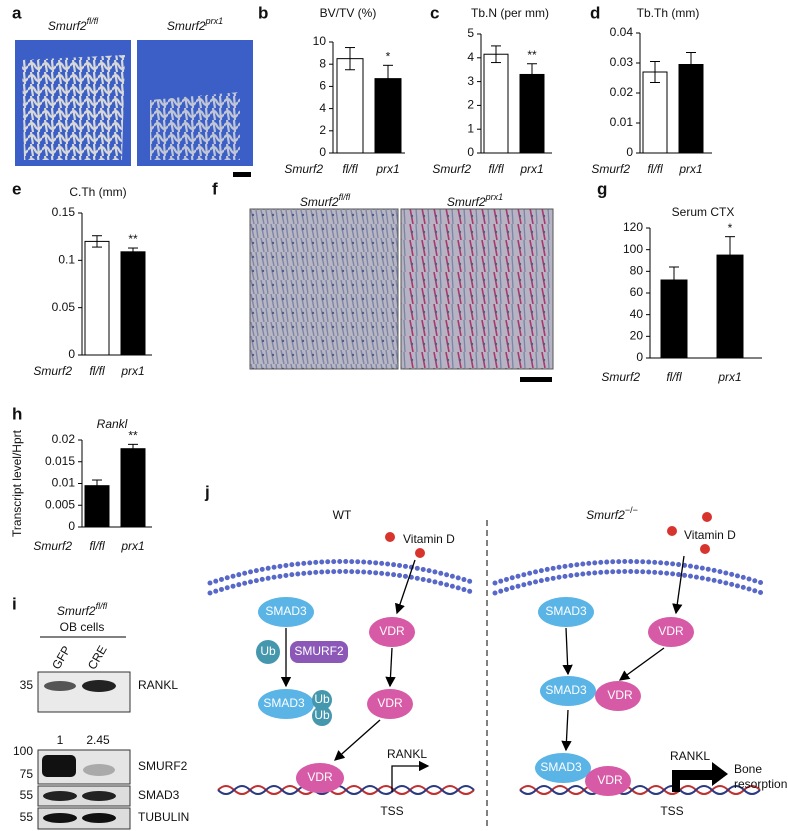  What do you see at coordinates (97, 657) in the screenshot?
I see `lane-label: CRE` at bounding box center [97, 657].